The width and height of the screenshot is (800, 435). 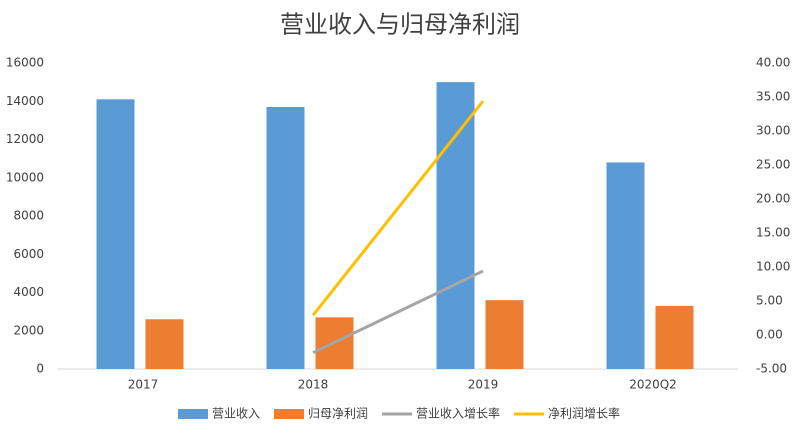 What do you see at coordinates (773, 165) in the screenshot?
I see `y2-tick-label: 25.00` at bounding box center [773, 165].